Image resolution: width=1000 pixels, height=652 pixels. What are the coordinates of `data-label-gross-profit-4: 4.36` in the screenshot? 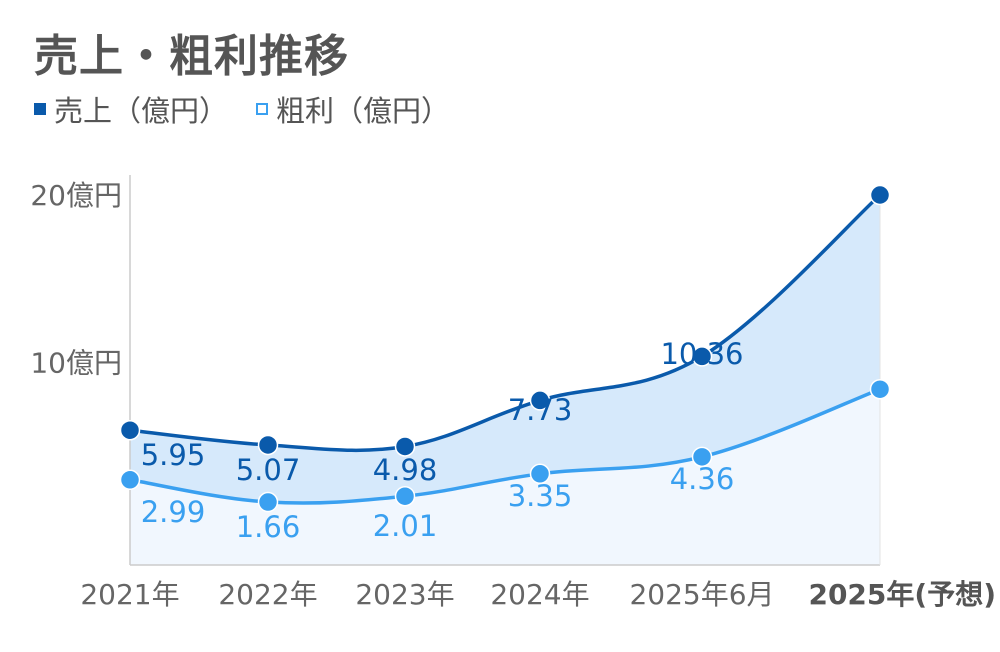 It's located at (702, 479).